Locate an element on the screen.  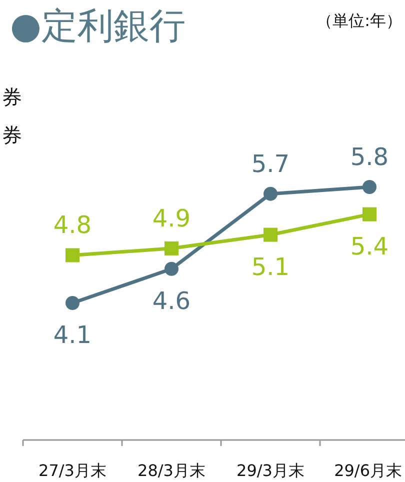
data-label: 4.6 is located at coordinates (171, 300).